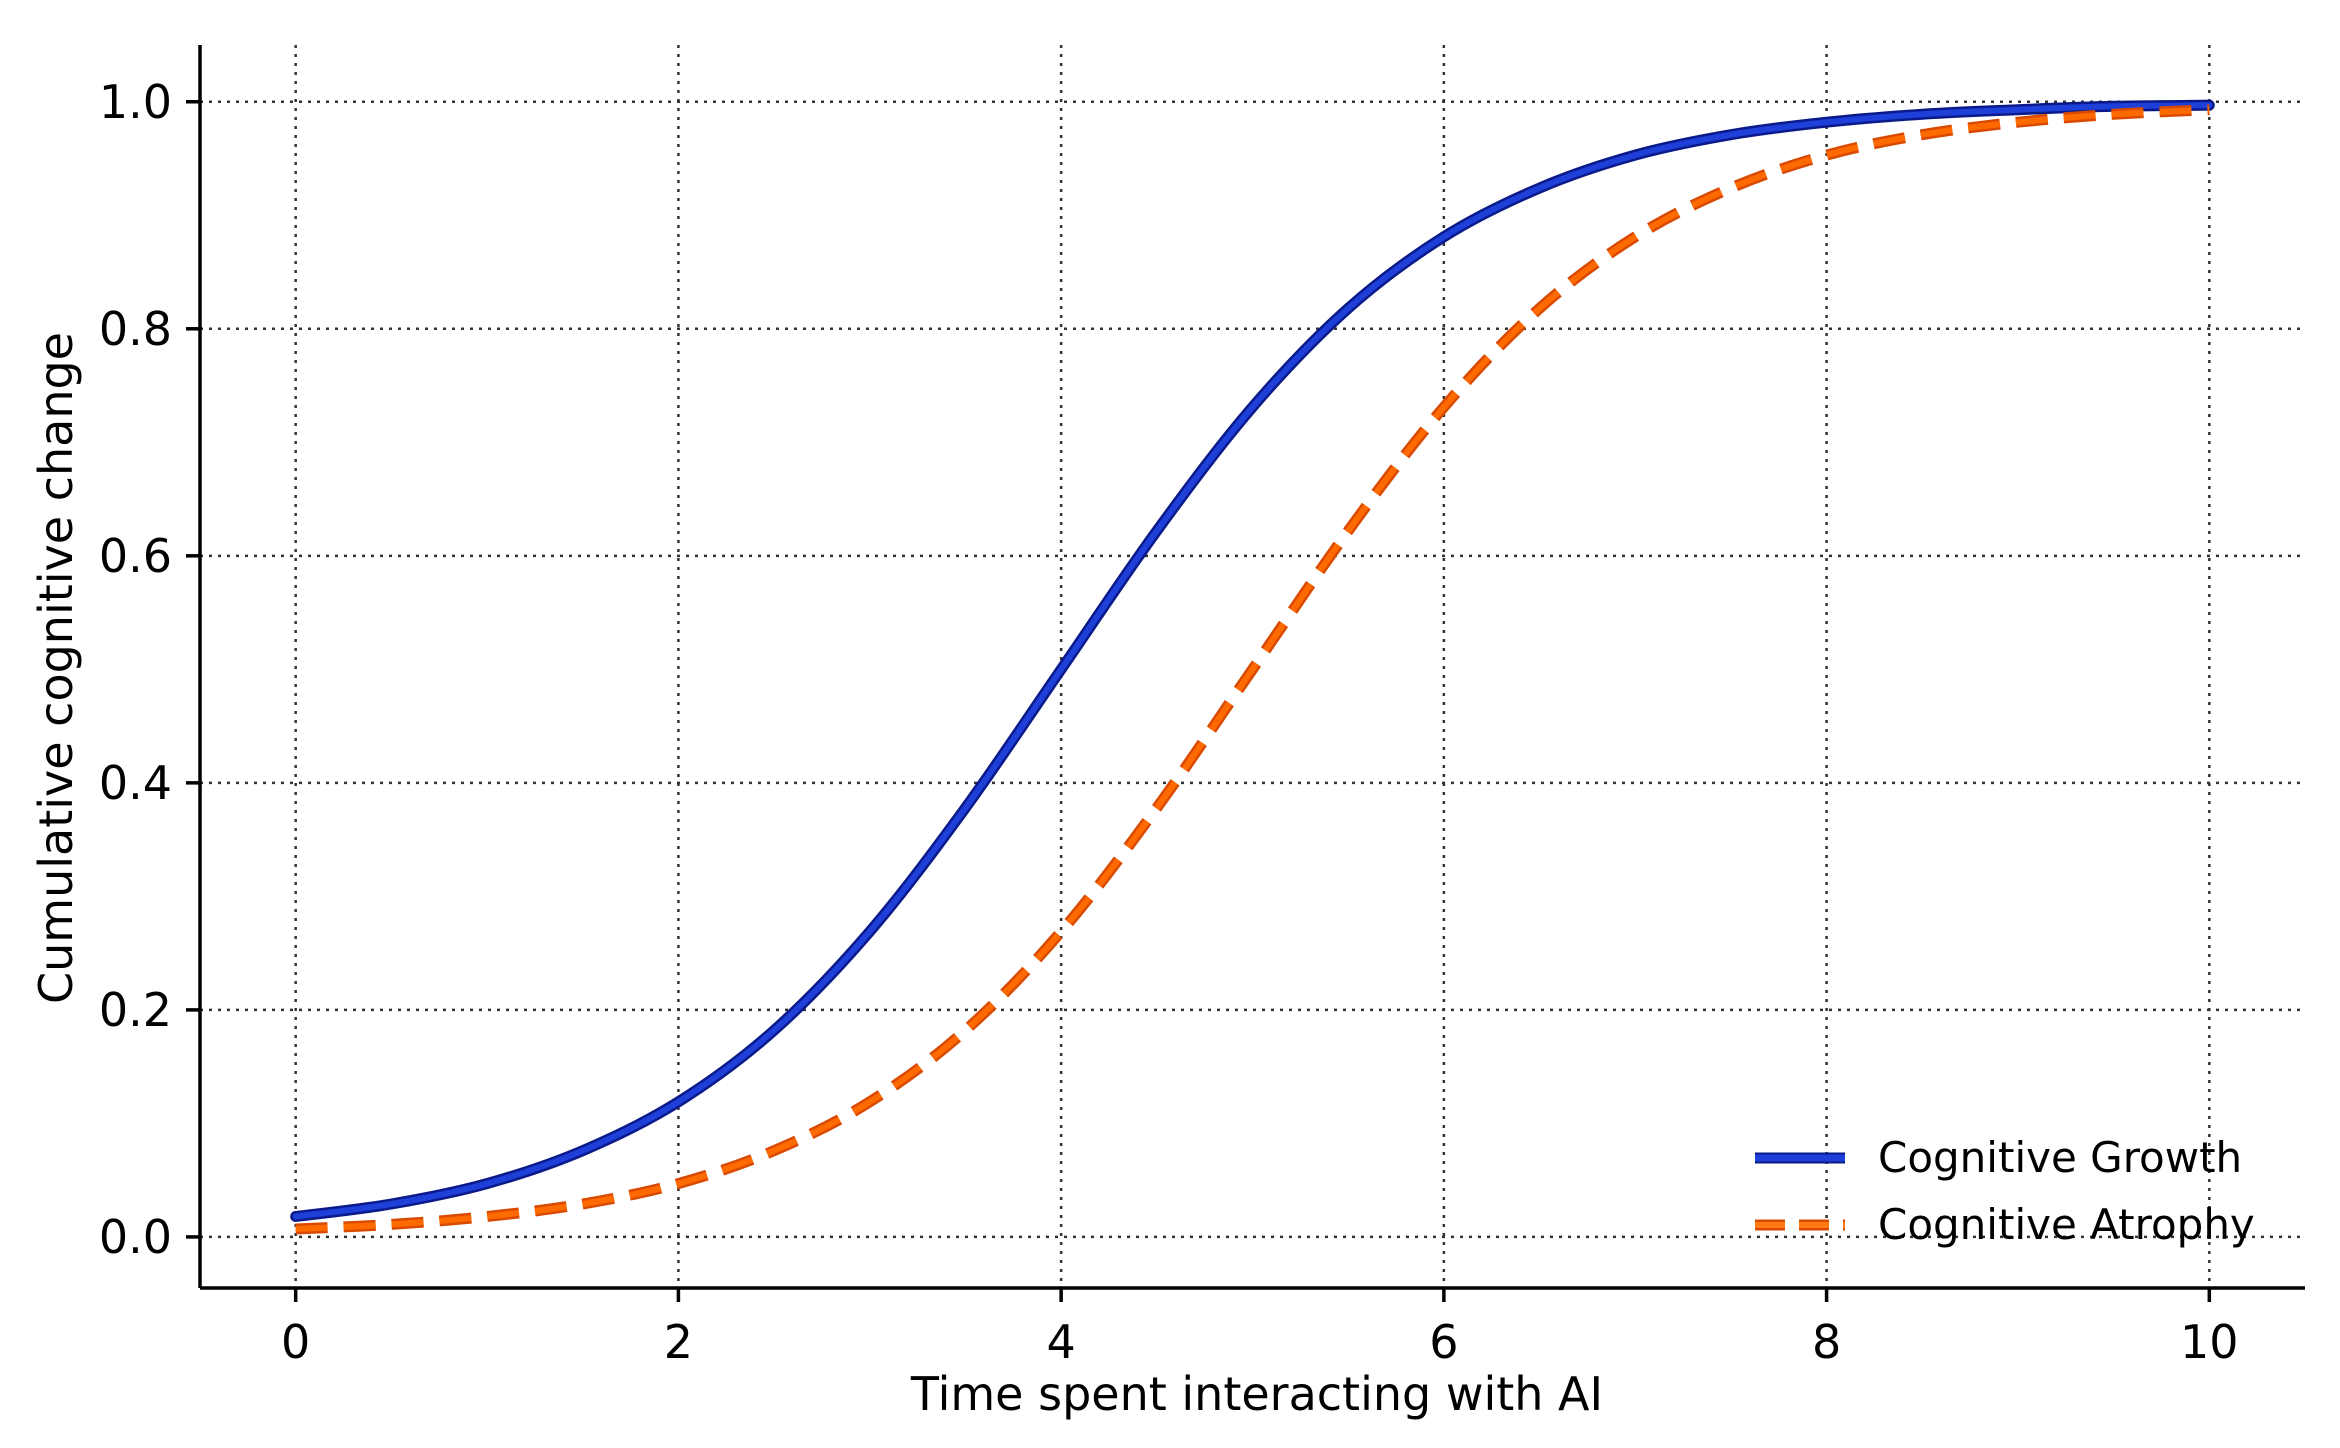 The width and height of the screenshot is (2340, 1448). I want to click on y-tick-label-3: 0.6, so click(135, 556).